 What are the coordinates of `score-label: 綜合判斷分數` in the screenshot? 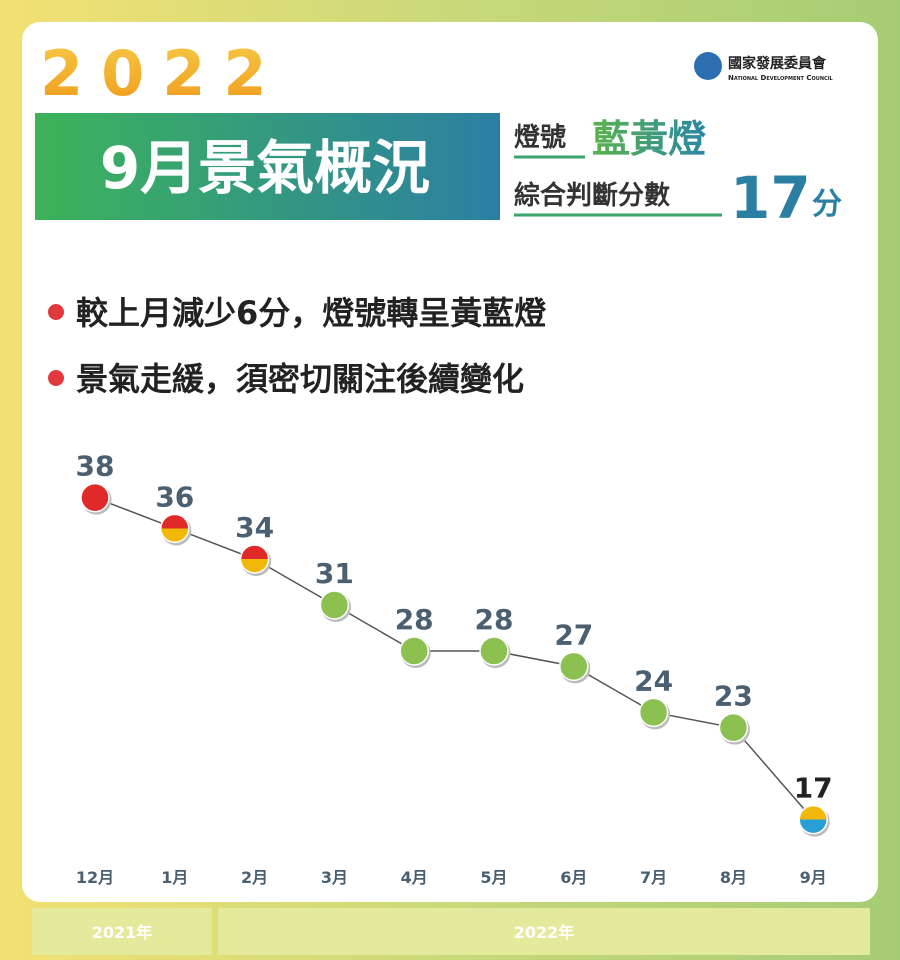 It's located at (592, 195).